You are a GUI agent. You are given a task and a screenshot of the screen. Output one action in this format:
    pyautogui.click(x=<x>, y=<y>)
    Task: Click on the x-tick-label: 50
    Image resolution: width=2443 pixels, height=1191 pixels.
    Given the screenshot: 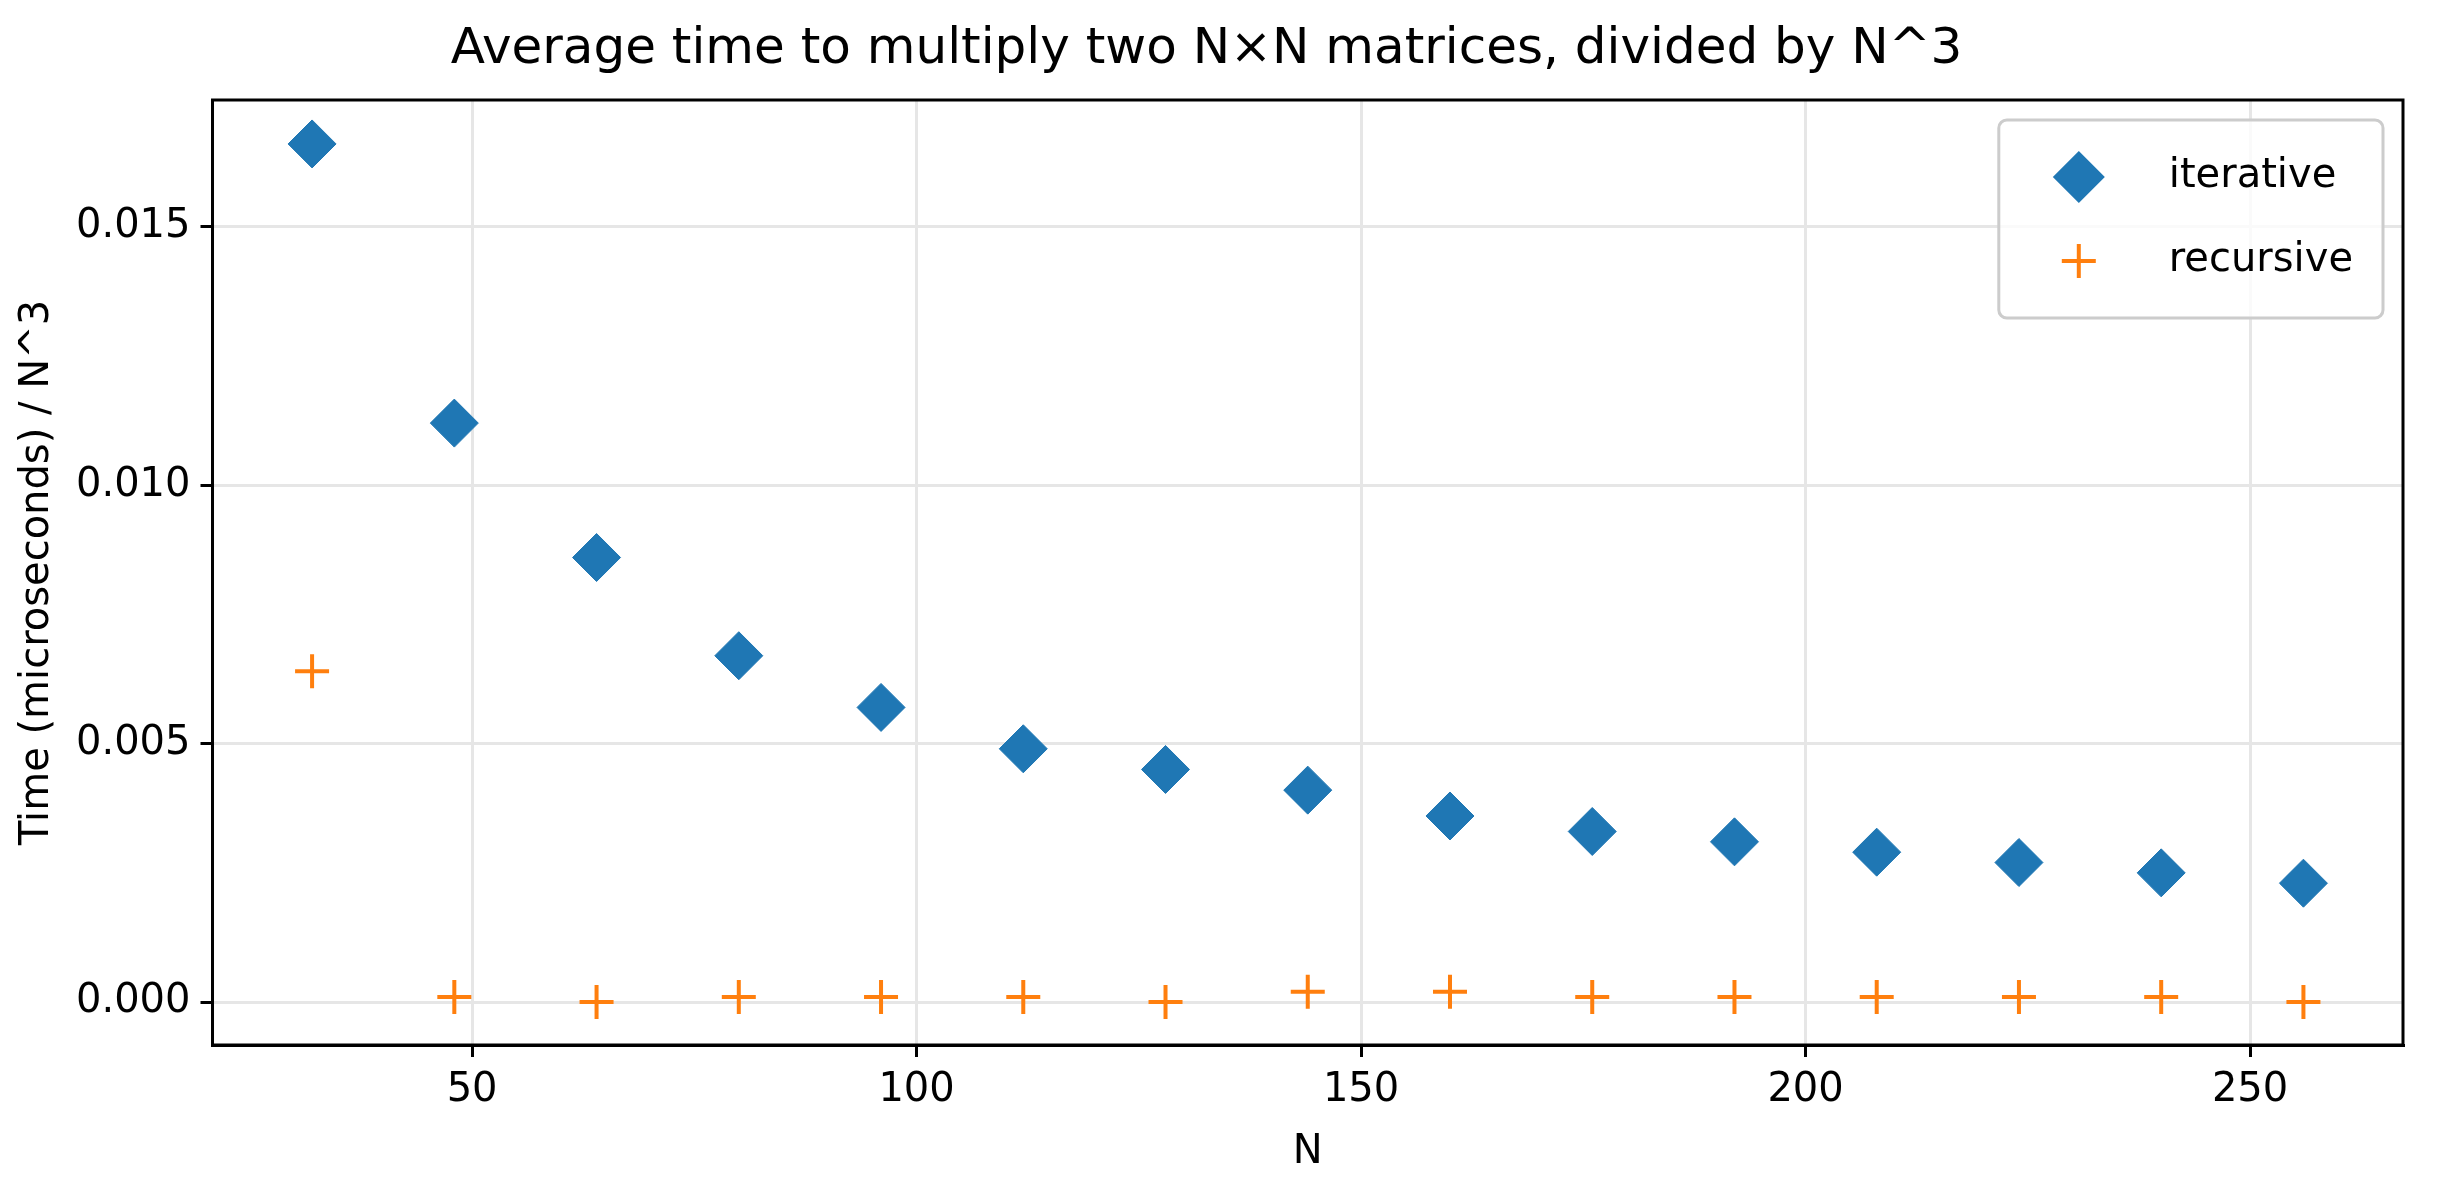 What is the action you would take?
    pyautogui.click(x=472, y=1087)
    